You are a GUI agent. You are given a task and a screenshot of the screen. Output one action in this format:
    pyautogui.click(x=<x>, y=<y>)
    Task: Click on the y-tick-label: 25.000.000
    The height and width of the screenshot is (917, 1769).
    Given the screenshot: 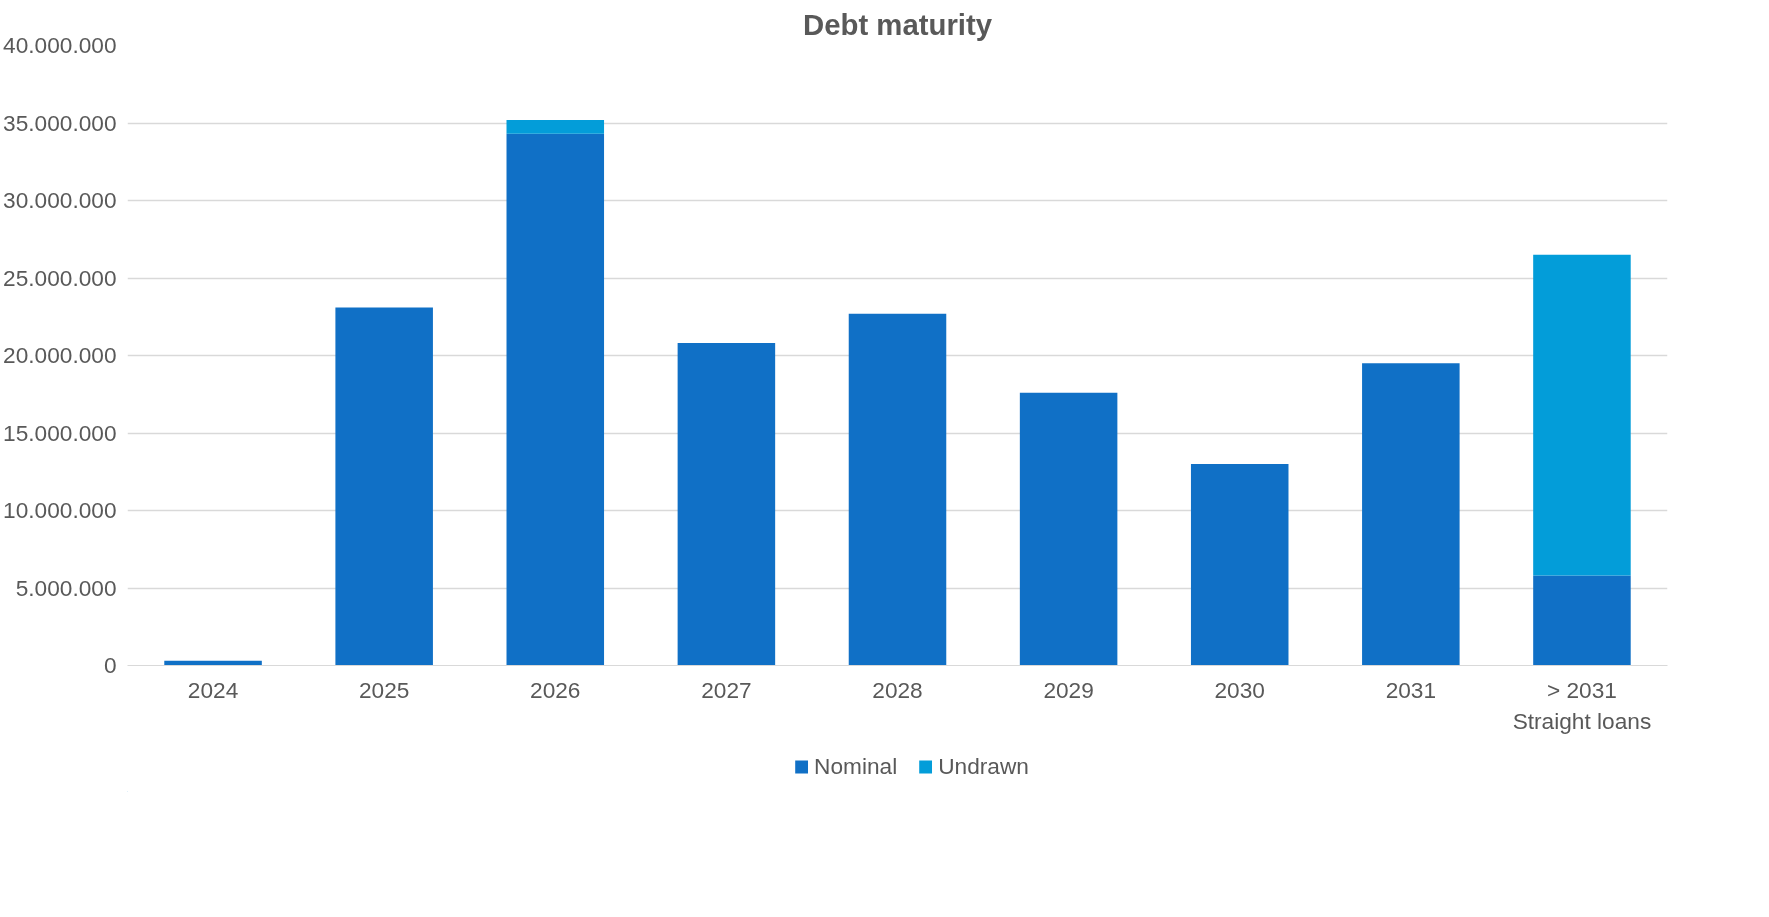 What is the action you would take?
    pyautogui.click(x=60, y=277)
    